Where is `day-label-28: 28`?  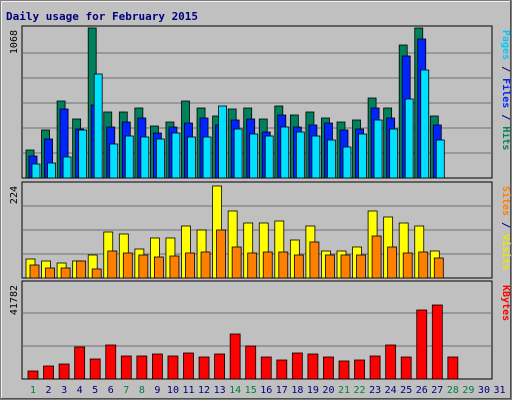 day-label-28: 28 is located at coordinates (453, 390).